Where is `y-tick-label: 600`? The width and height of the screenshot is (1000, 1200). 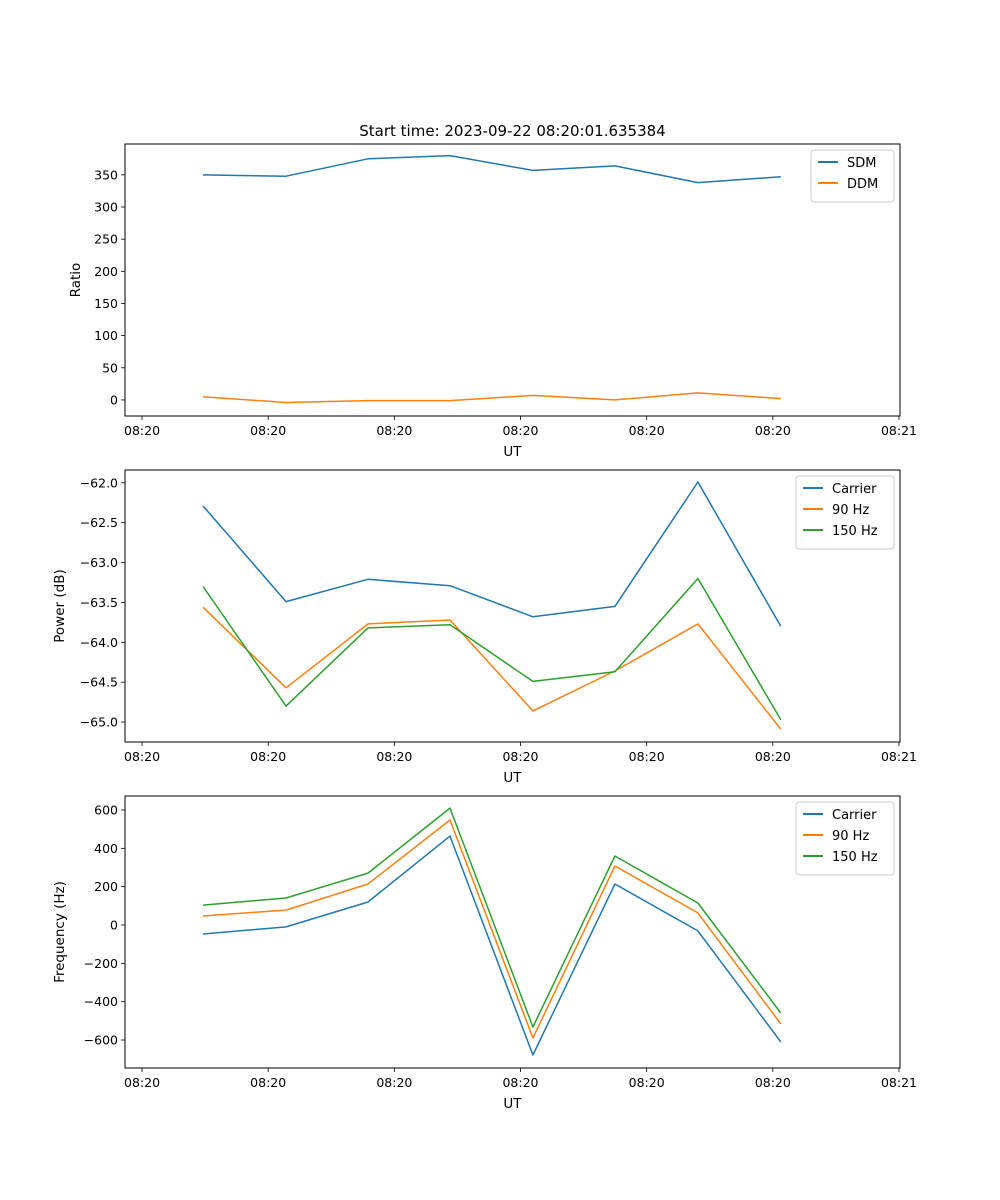
y-tick-label: 600 is located at coordinates (106, 809).